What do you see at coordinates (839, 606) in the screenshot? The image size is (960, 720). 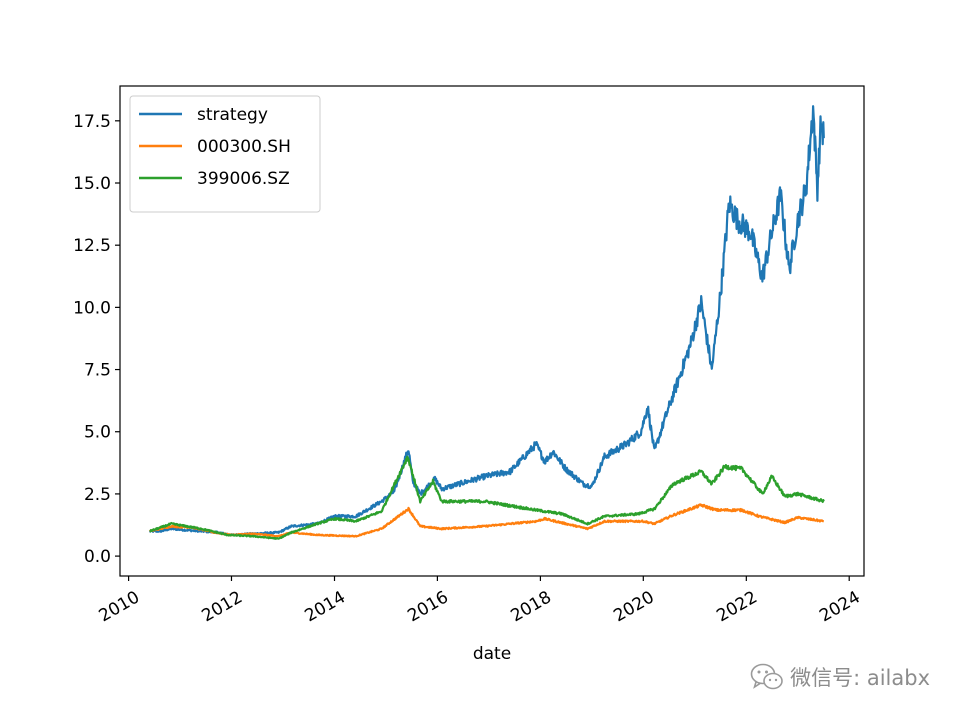 I see `x-tick-label: 2024` at bounding box center [839, 606].